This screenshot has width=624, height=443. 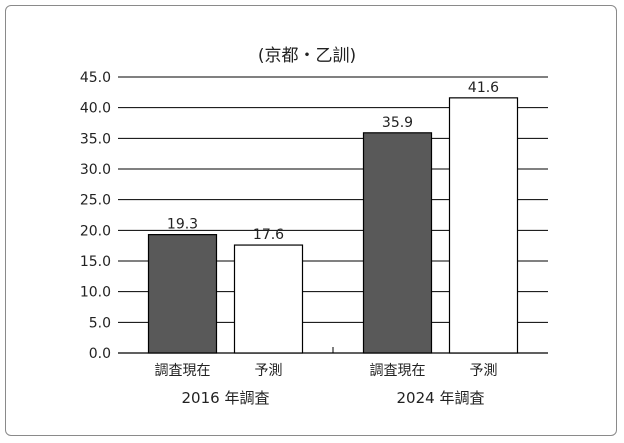 What do you see at coordinates (483, 88) in the screenshot?
I see `data-label: 41.6` at bounding box center [483, 88].